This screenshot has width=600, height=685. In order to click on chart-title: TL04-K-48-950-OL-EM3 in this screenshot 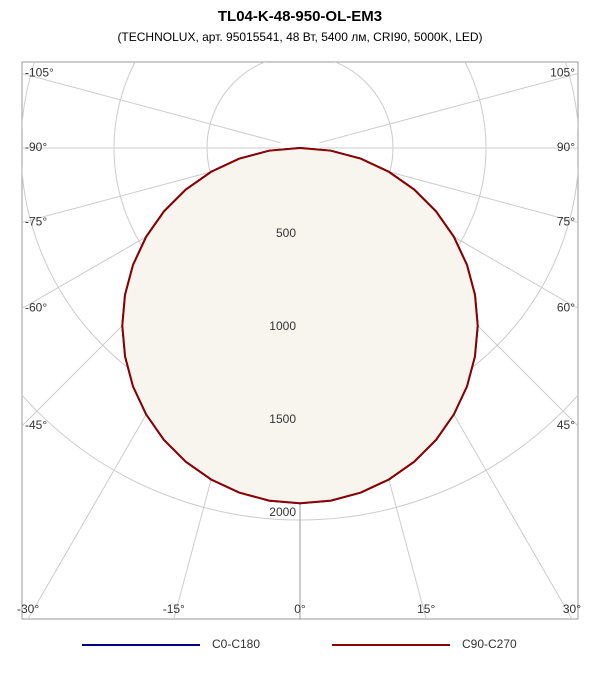, I will do `click(300, 16)`.